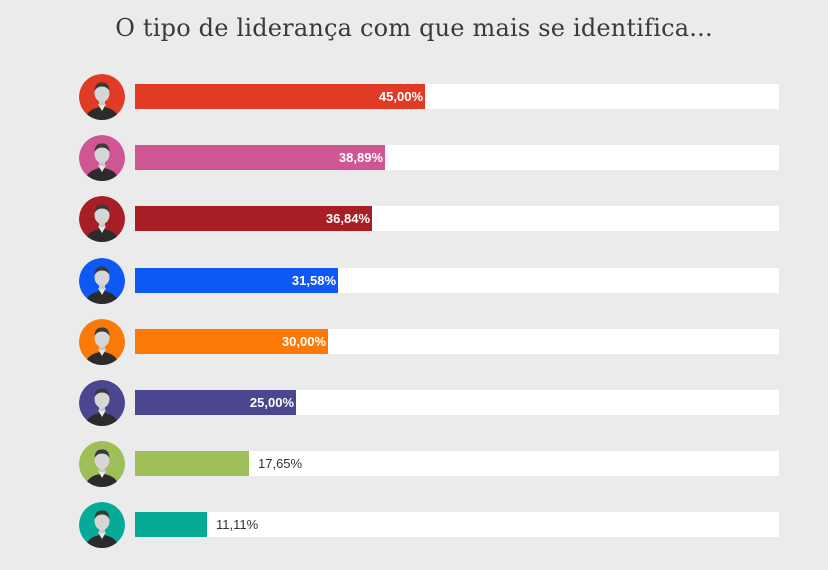 This screenshot has width=828, height=570. Describe the element at coordinates (237, 524) in the screenshot. I see `data-label: 11,11%` at that location.